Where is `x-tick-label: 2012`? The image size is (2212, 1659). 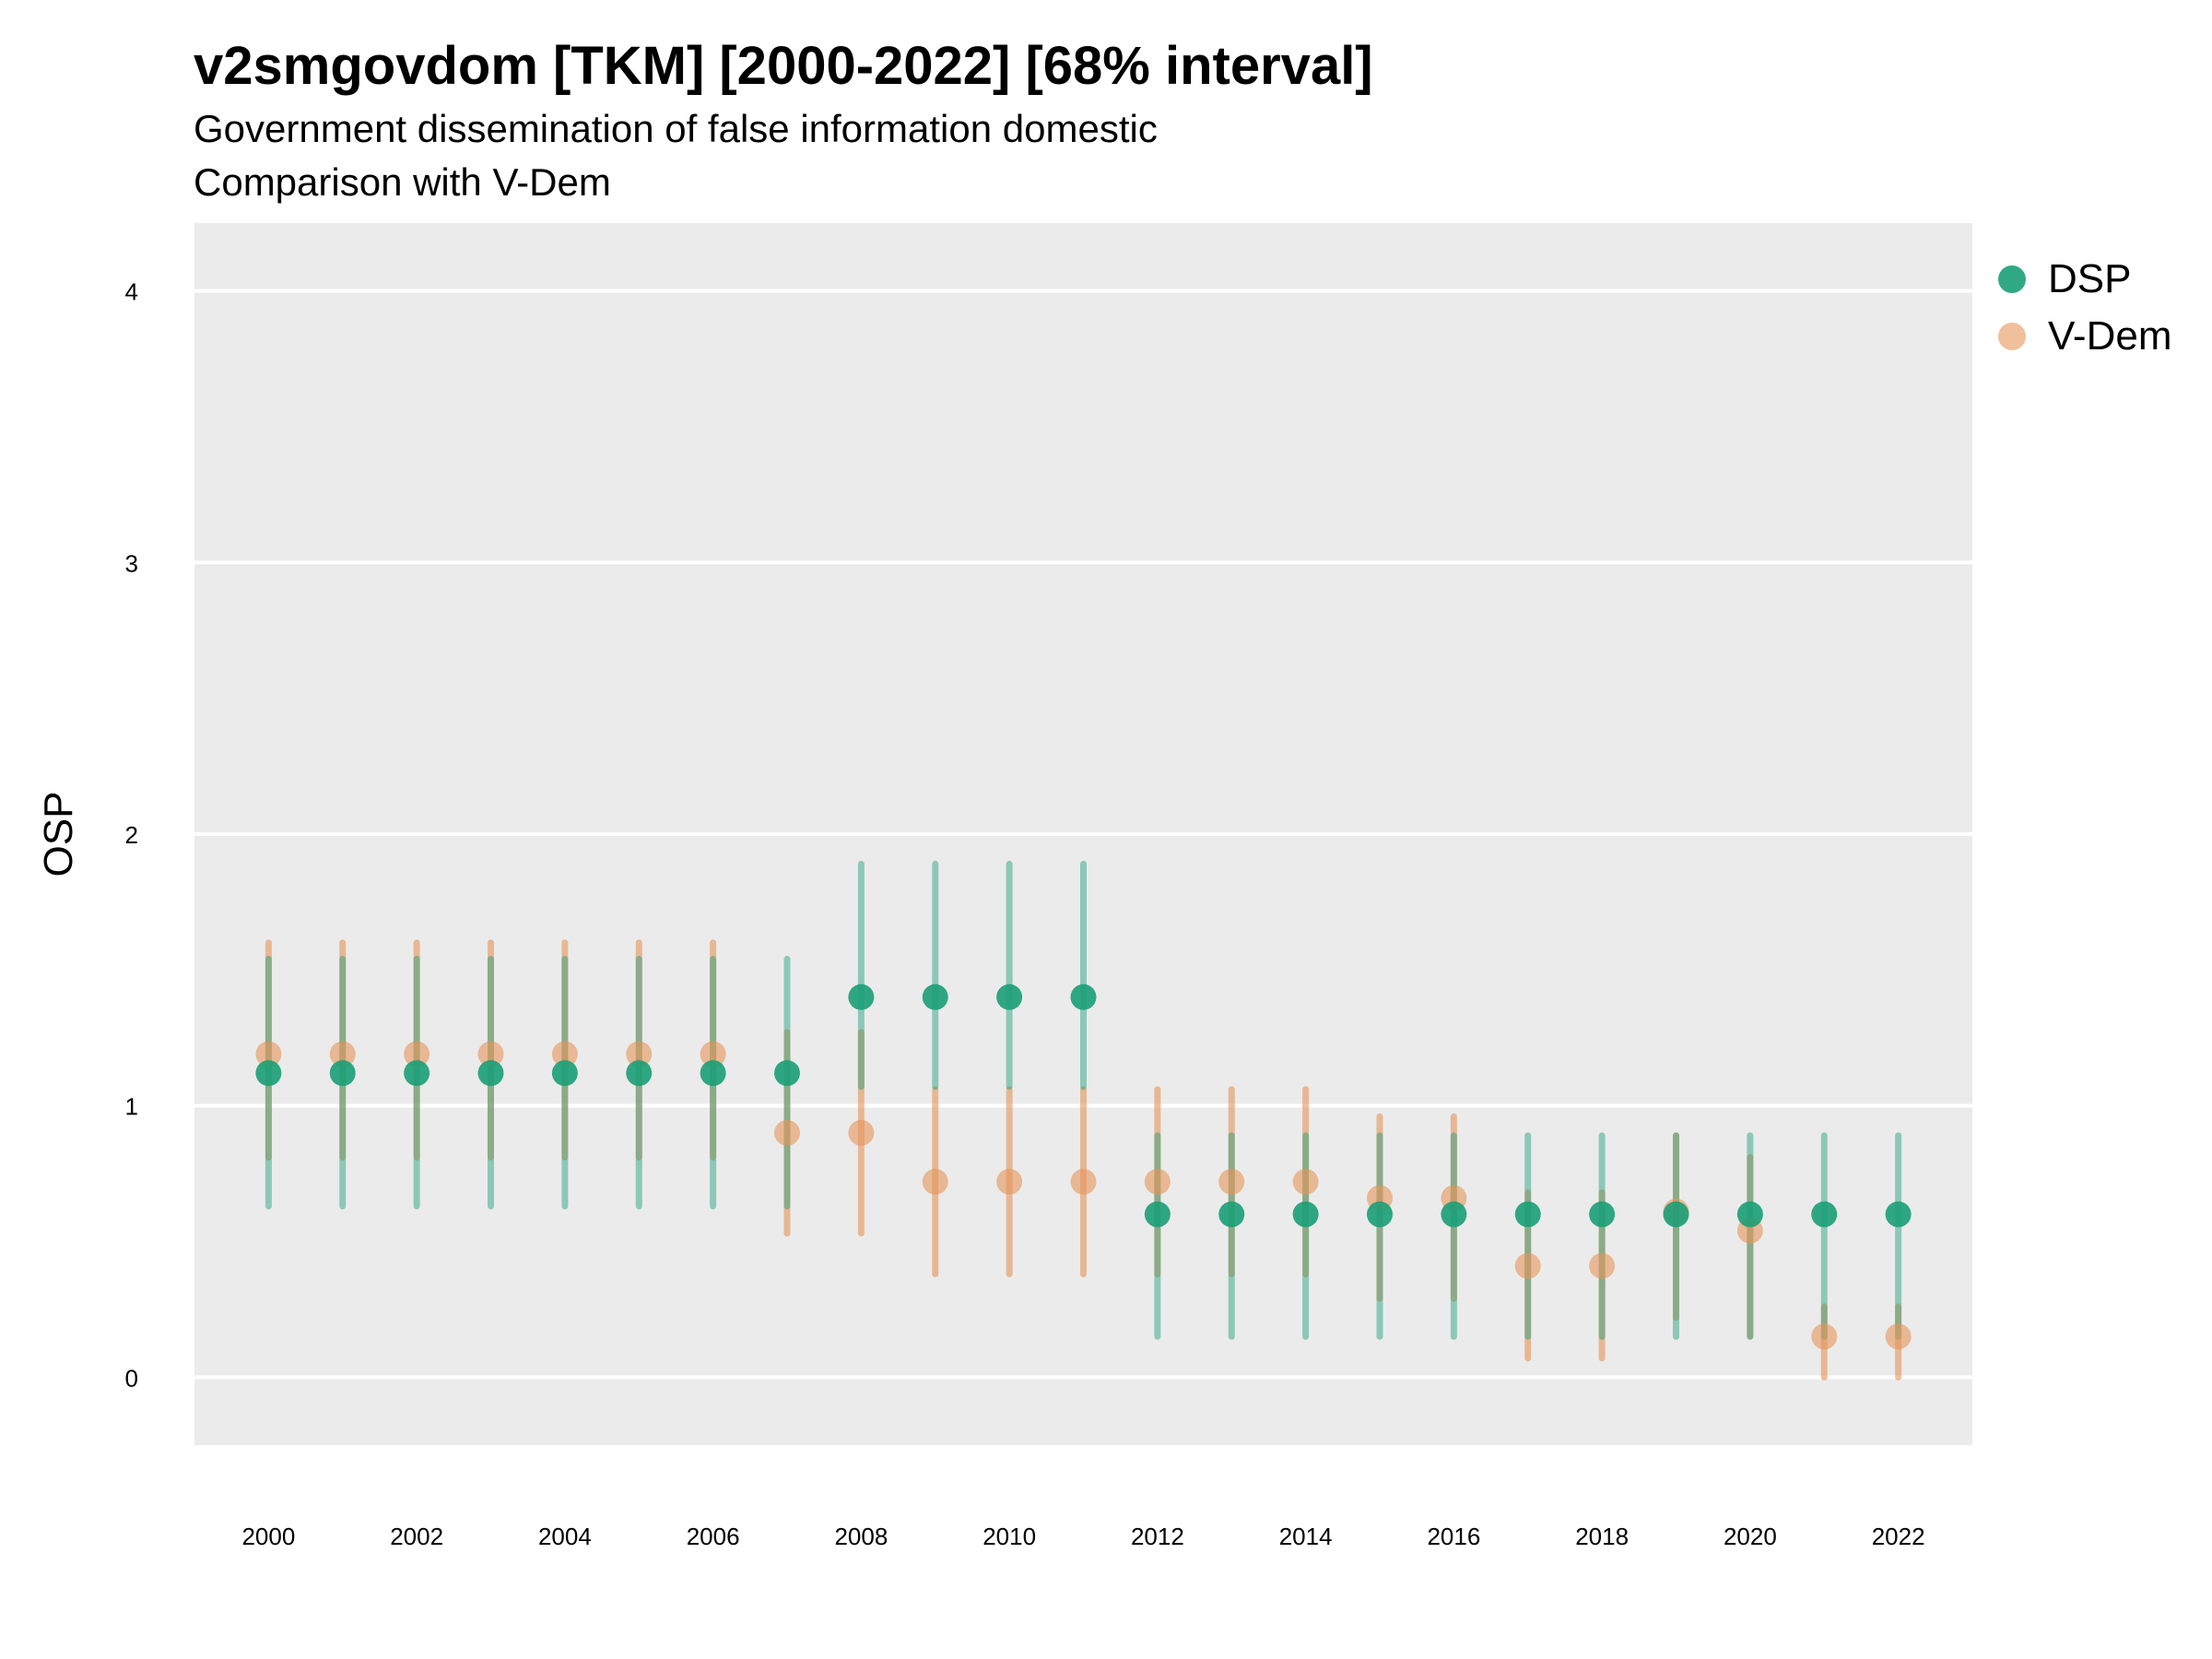 x-tick-label: 2012 is located at coordinates (1157, 1536).